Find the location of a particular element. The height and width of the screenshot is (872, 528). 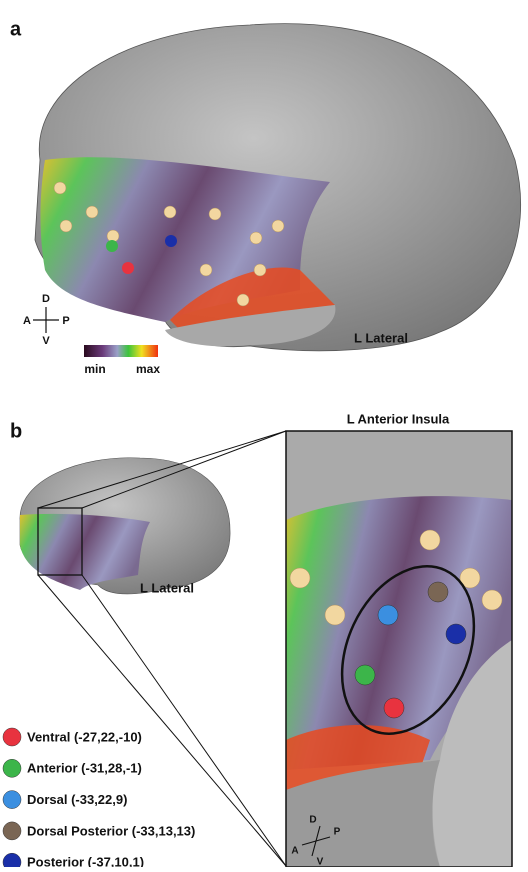

panel-label: b is located at coordinates (16, 431).